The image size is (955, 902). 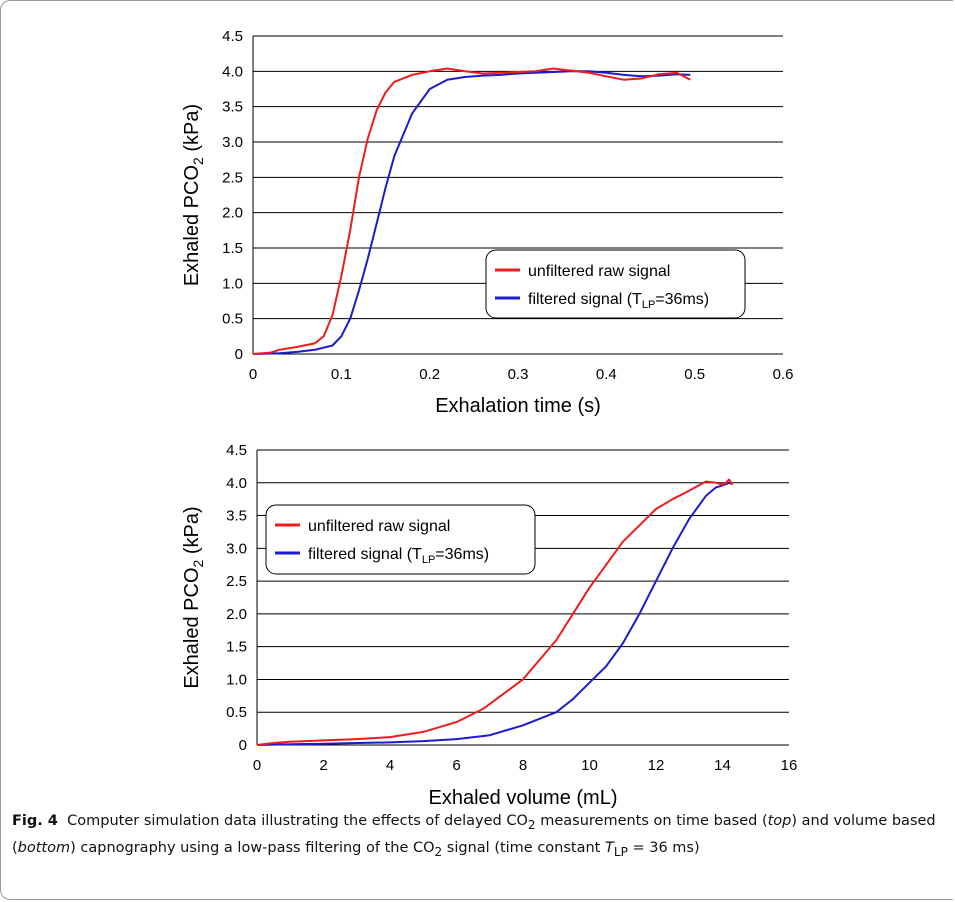 I want to click on x-tick-label: 0.5, so click(x=694, y=374).